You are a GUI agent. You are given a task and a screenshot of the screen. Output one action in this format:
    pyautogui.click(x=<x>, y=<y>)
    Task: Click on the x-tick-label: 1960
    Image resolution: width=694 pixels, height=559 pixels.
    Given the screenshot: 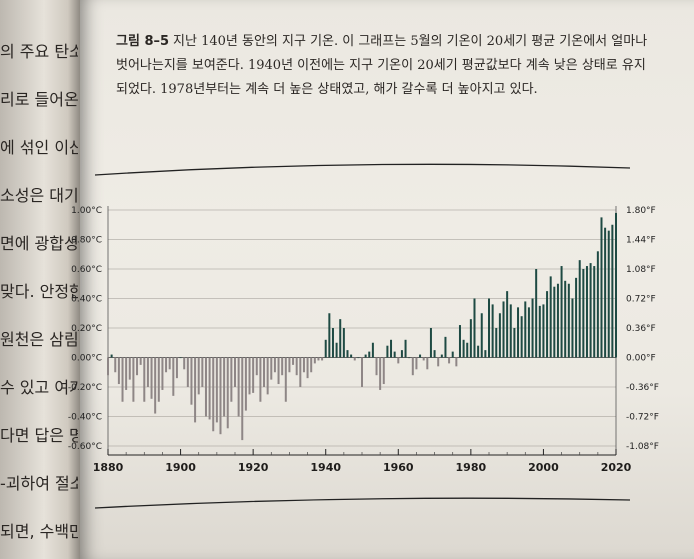 What is the action you would take?
    pyautogui.click(x=398, y=467)
    